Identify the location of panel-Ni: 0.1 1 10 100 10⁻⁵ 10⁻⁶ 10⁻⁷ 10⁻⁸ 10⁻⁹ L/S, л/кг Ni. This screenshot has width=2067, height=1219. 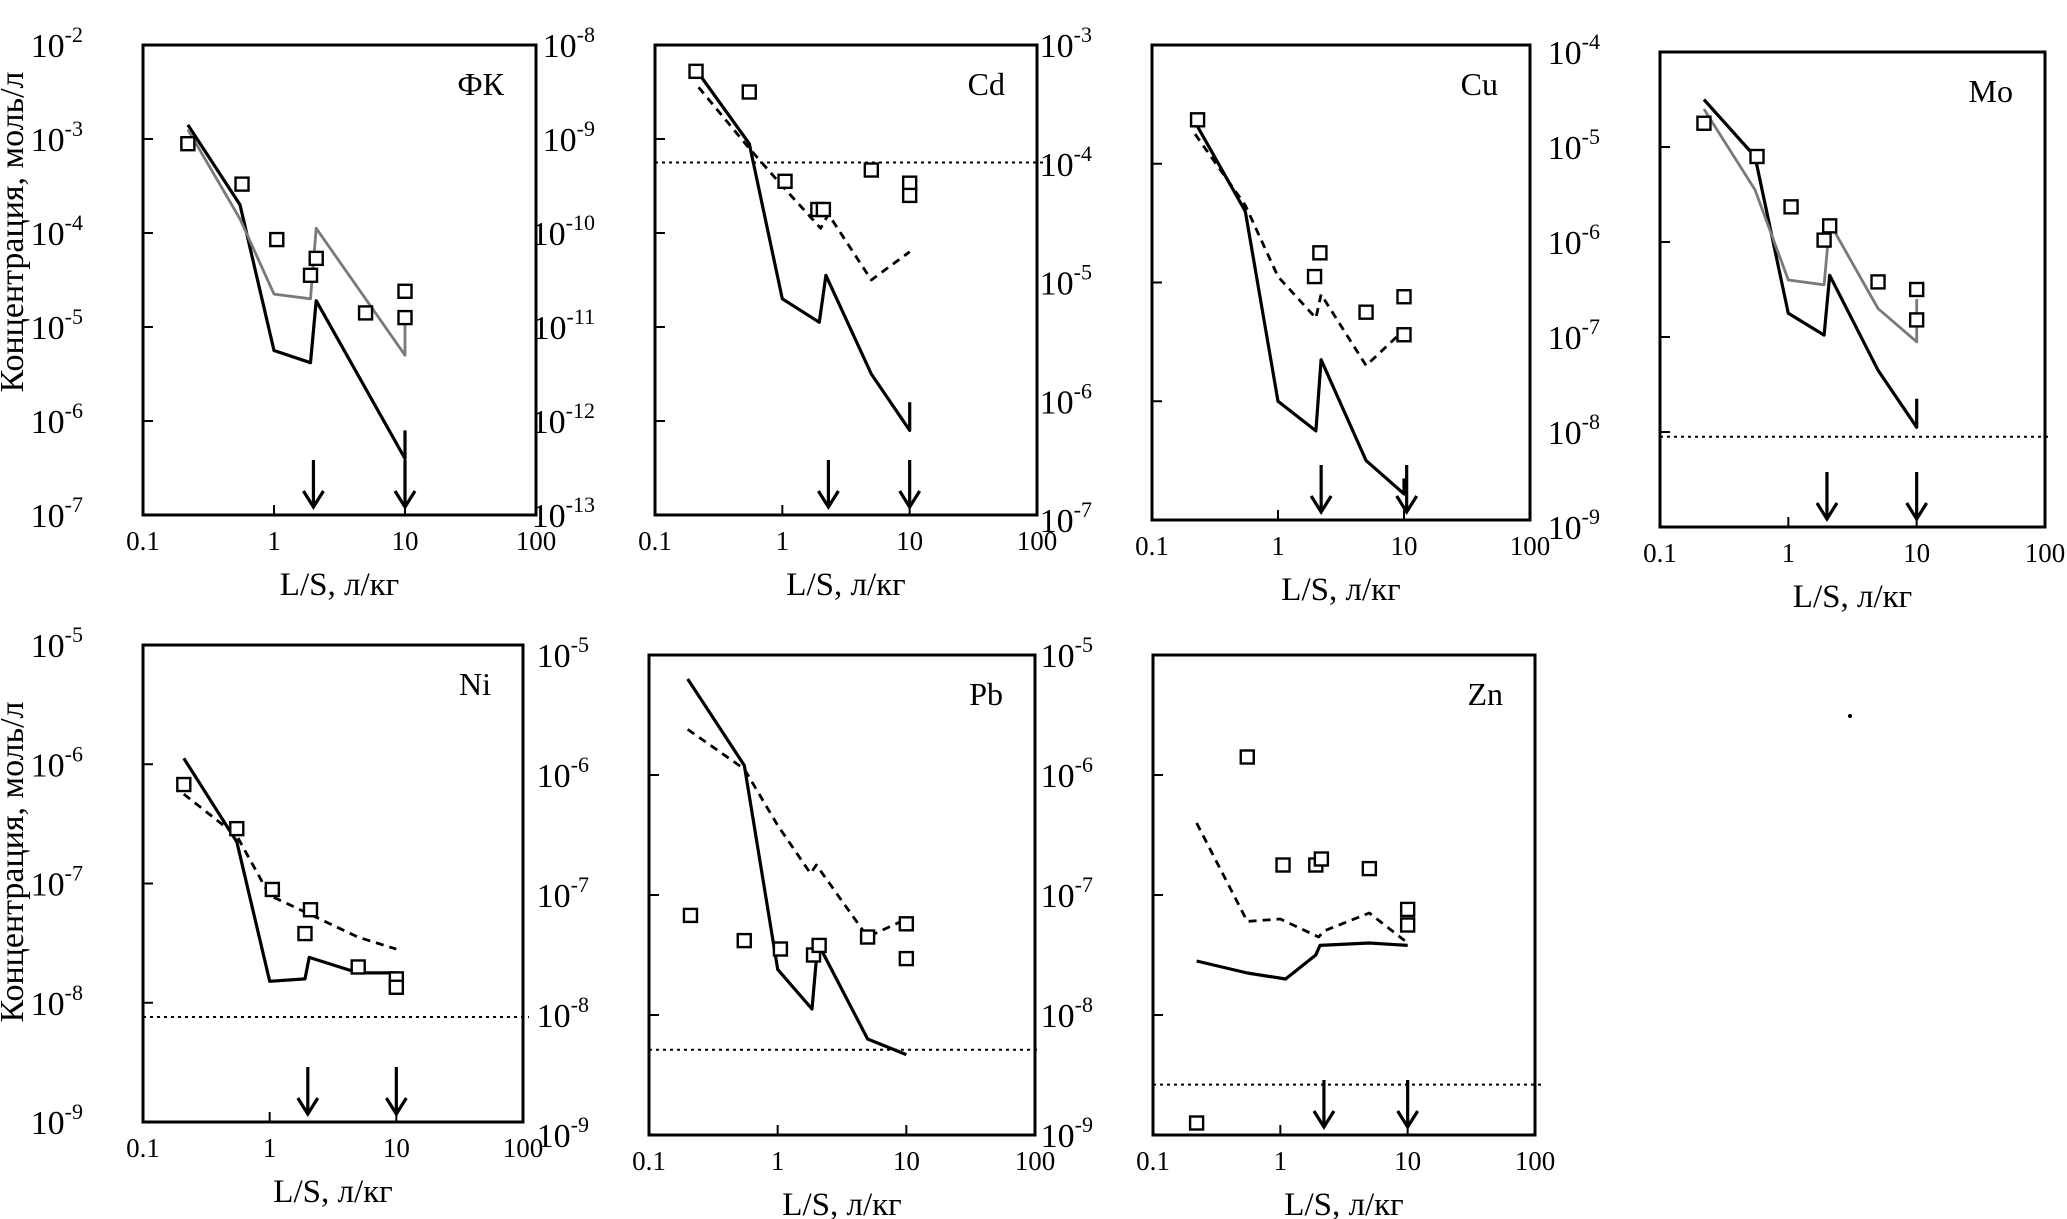
(287, 916).